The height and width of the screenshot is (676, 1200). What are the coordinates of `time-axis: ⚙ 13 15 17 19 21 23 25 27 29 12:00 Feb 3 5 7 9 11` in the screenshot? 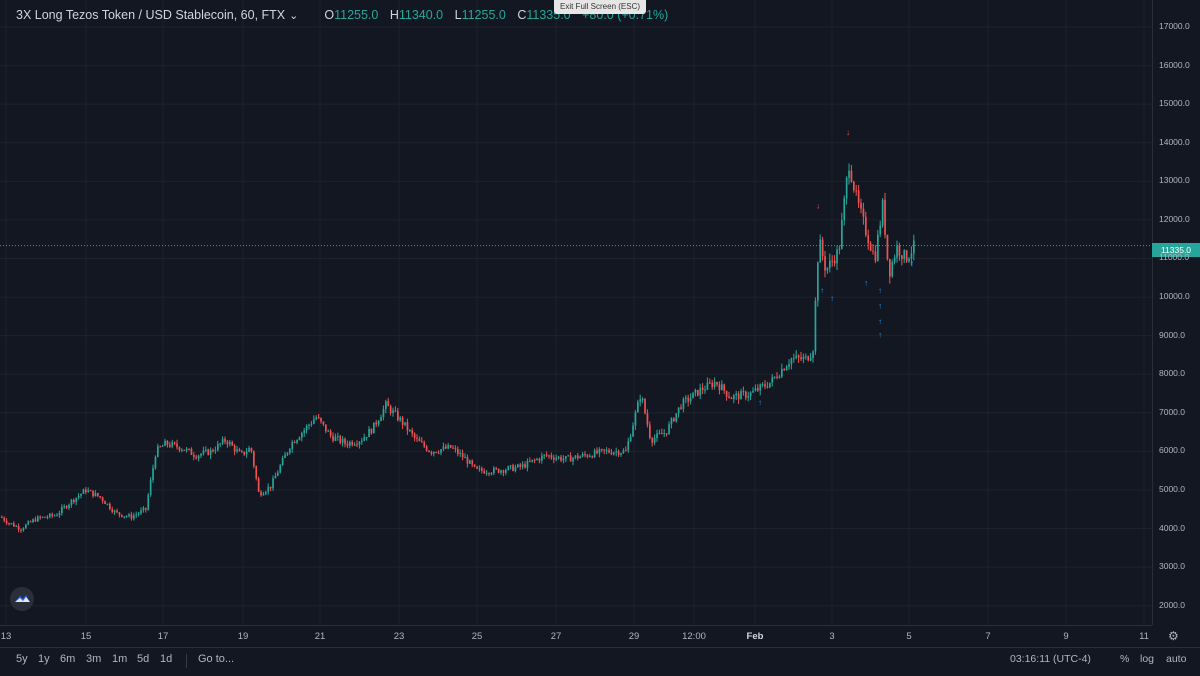 It's located at (589, 636).